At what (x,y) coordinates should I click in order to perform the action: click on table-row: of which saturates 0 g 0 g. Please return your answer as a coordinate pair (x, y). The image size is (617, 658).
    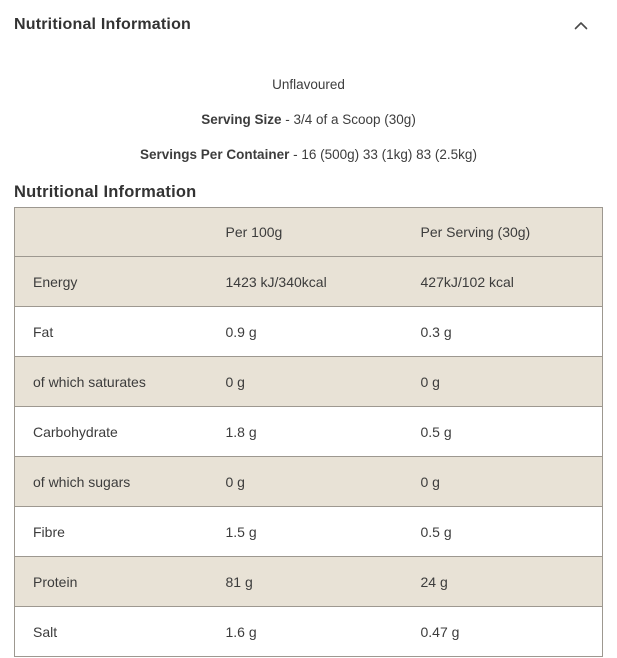
    Looking at the image, I should click on (308, 381).